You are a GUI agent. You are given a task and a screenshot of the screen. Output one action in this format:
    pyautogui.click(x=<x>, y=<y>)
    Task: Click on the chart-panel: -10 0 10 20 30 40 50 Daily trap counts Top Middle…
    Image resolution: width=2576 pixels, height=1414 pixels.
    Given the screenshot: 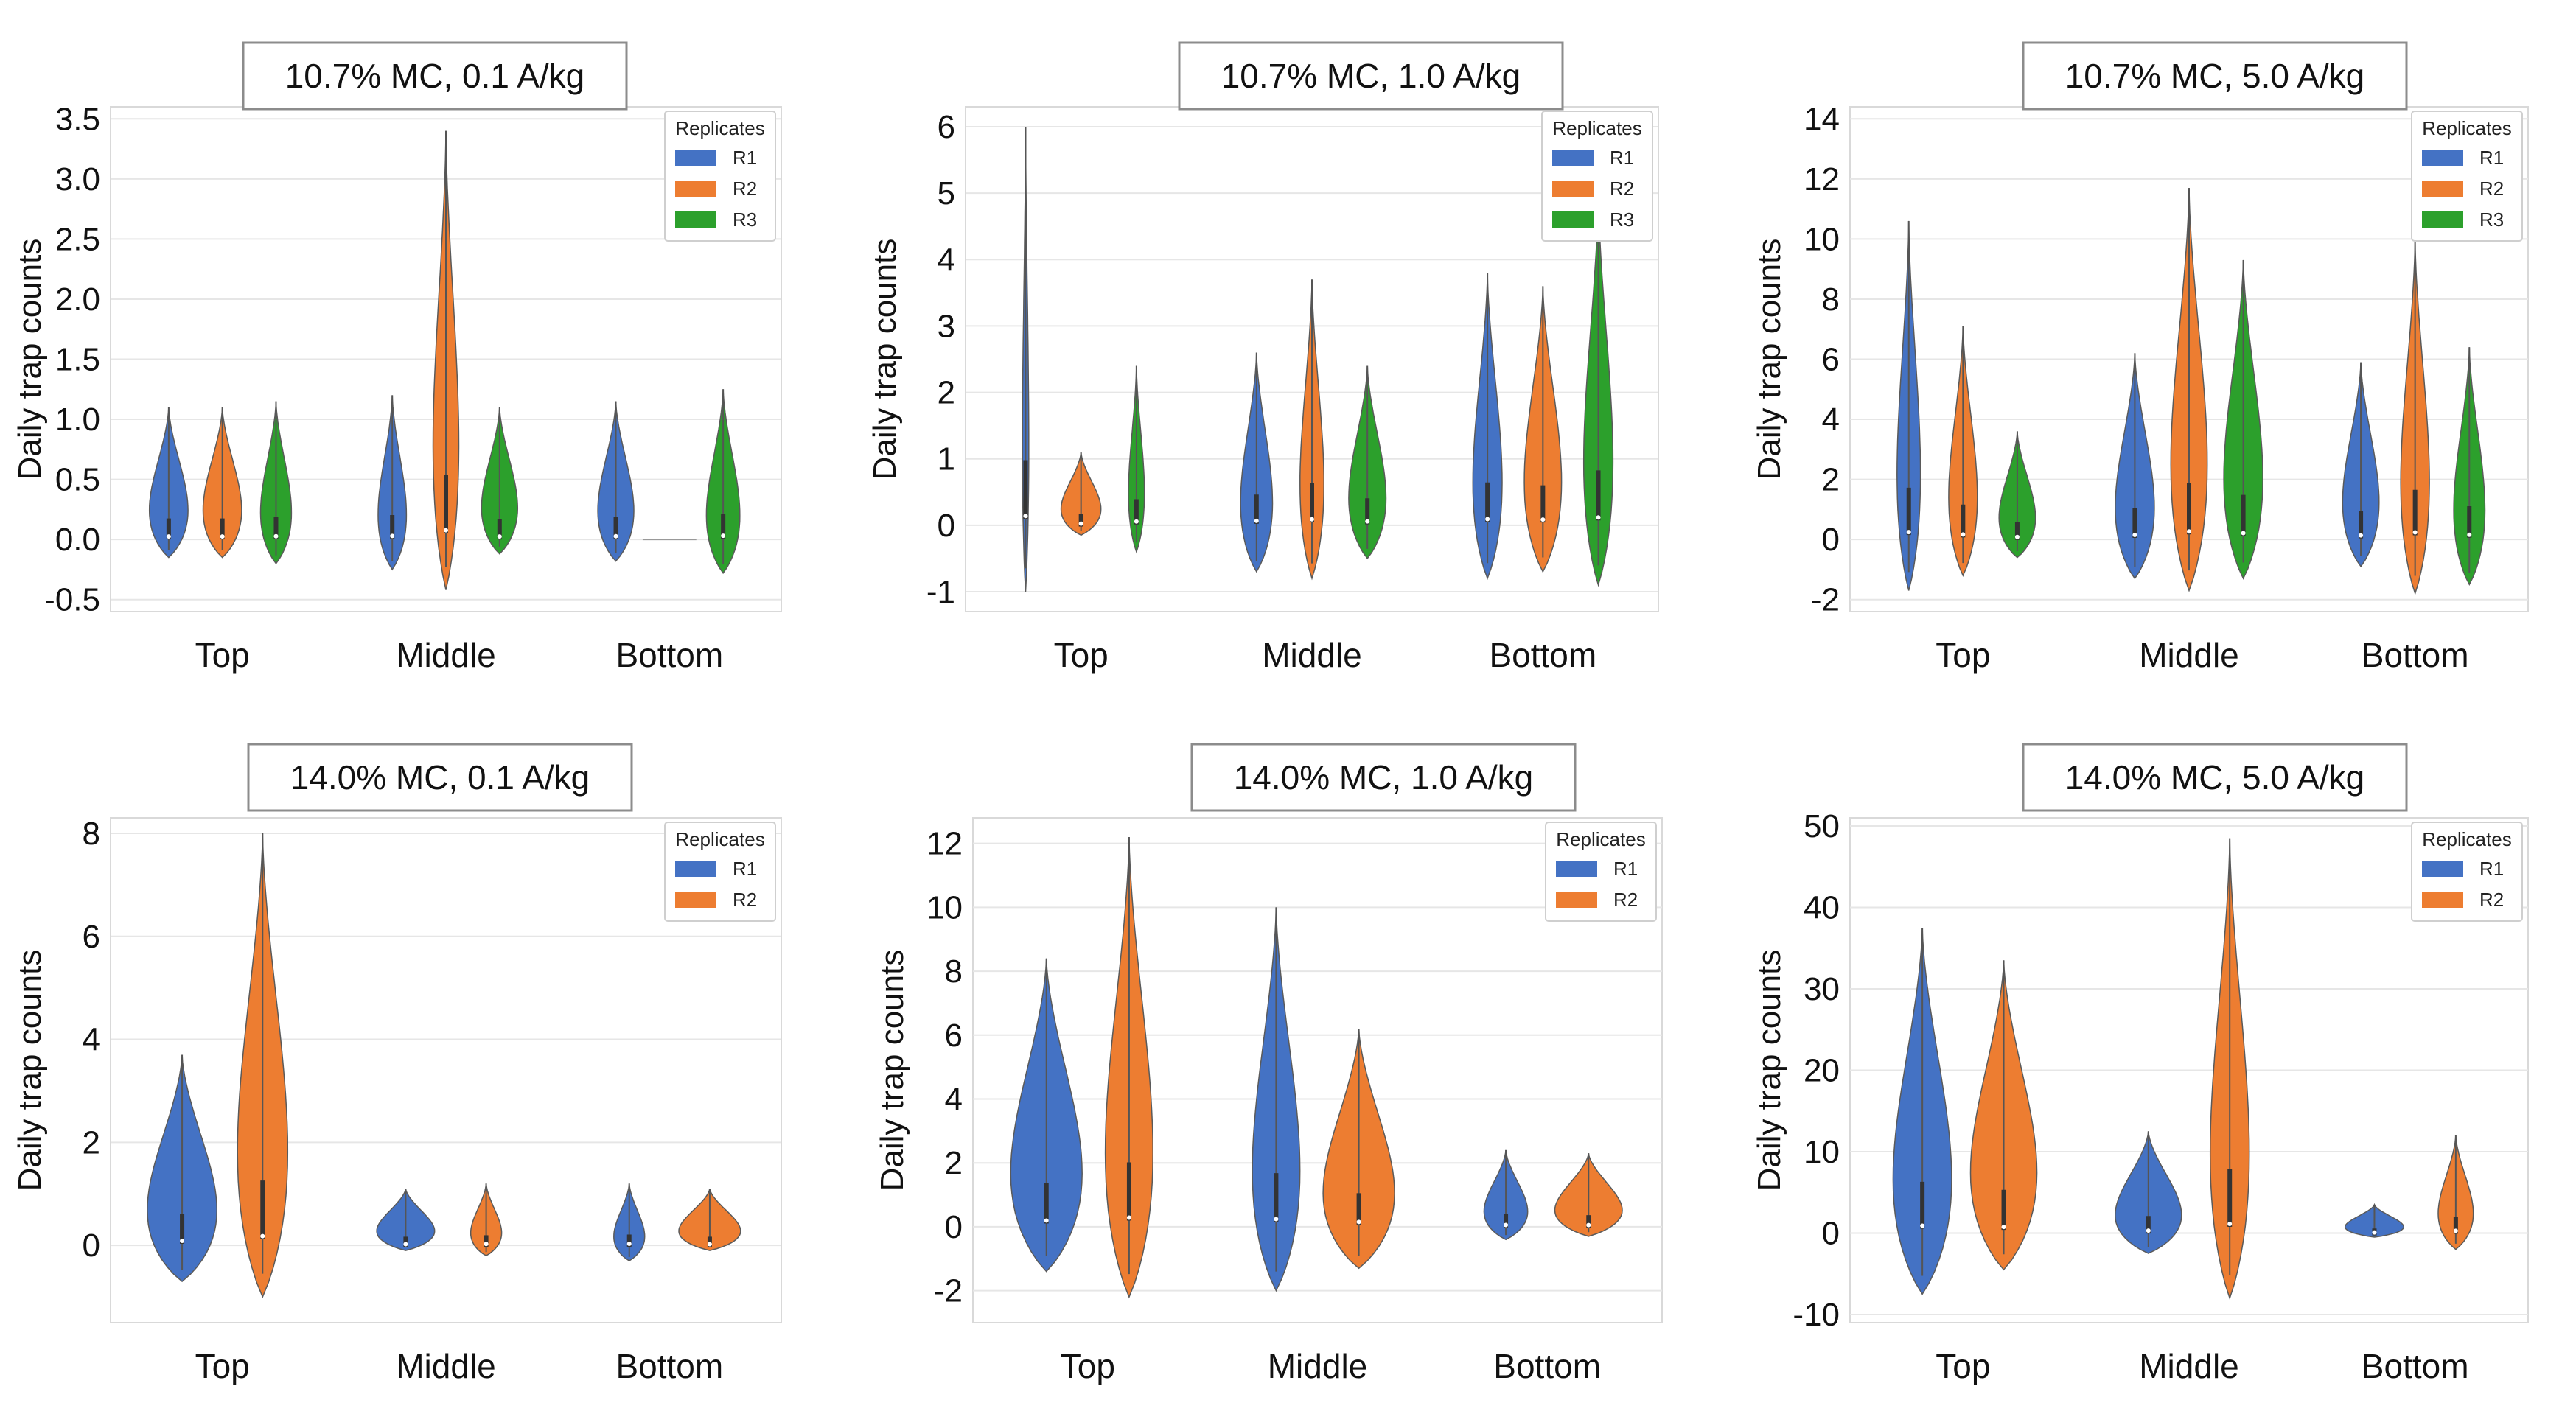 What is the action you would take?
    pyautogui.click(x=2140, y=1064)
    